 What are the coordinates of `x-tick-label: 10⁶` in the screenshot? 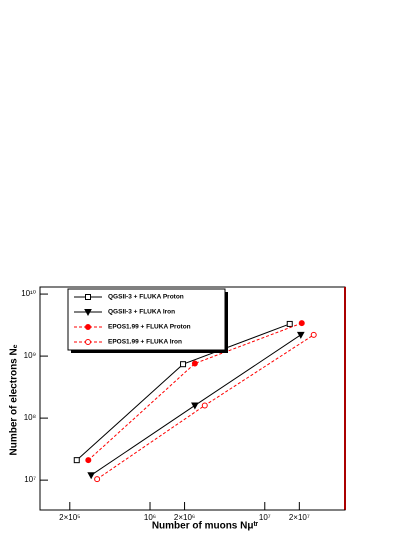 It's located at (150, 517).